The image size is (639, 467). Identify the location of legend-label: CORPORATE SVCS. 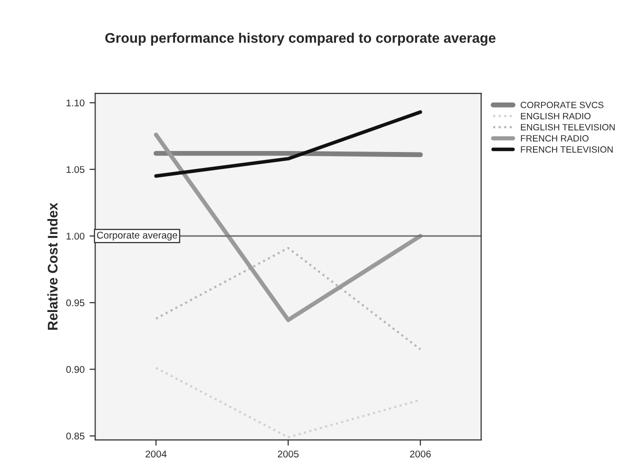
(562, 105).